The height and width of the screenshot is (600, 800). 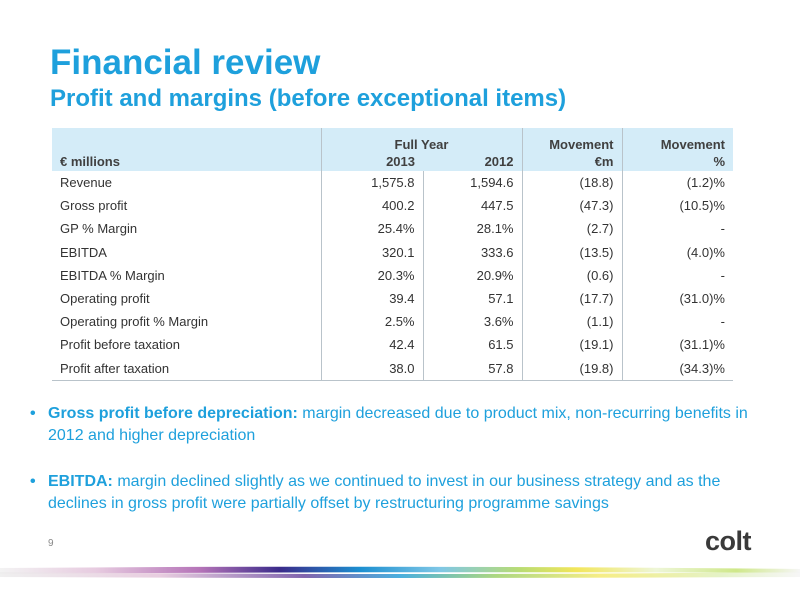 I want to click on value-2012: 57.8, so click(x=472, y=368).